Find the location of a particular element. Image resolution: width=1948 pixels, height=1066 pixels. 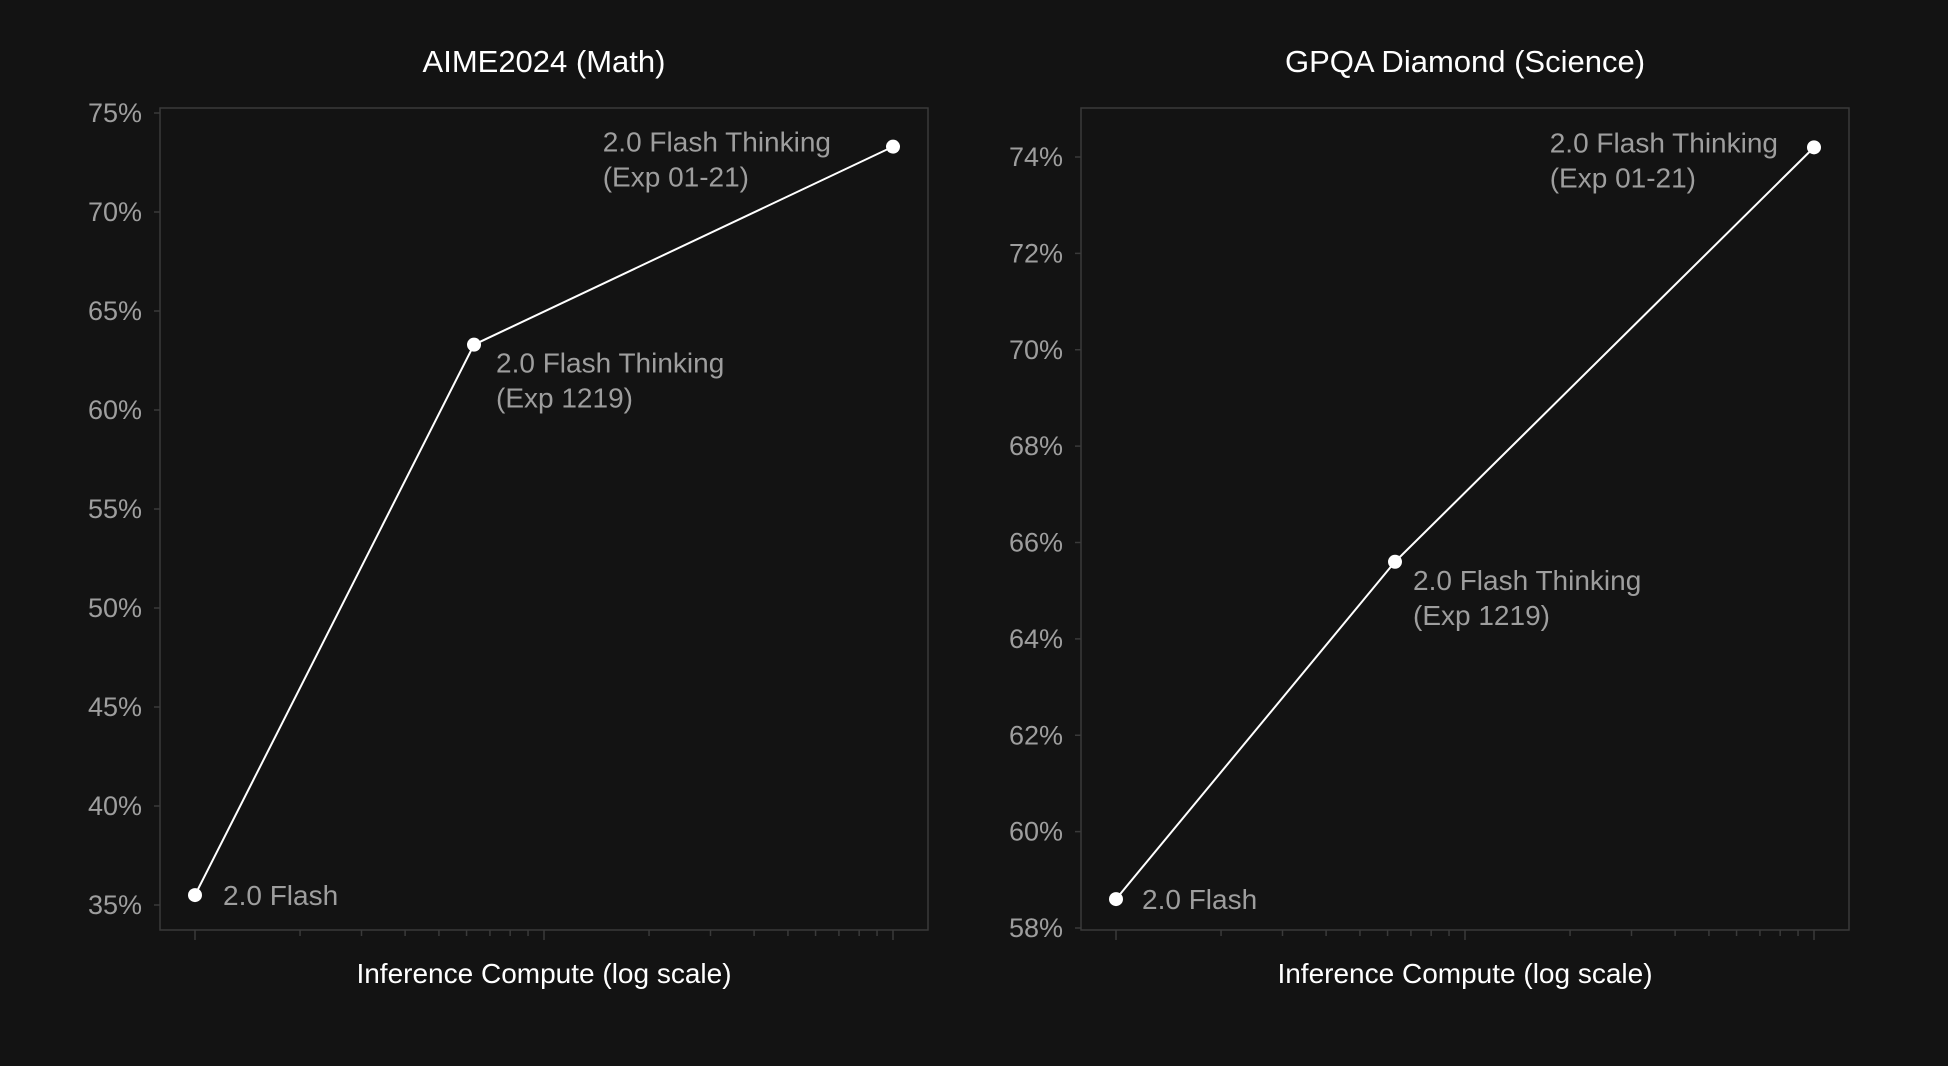

chart-title: GPQA Diamond (Science) is located at coordinates (1465, 61).